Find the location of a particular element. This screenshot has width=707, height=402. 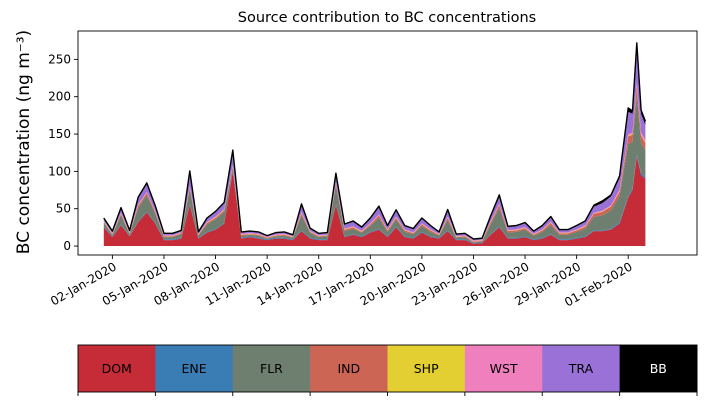

y-axis: 0 50 100 150 200 250 is located at coordinates (63, 152).